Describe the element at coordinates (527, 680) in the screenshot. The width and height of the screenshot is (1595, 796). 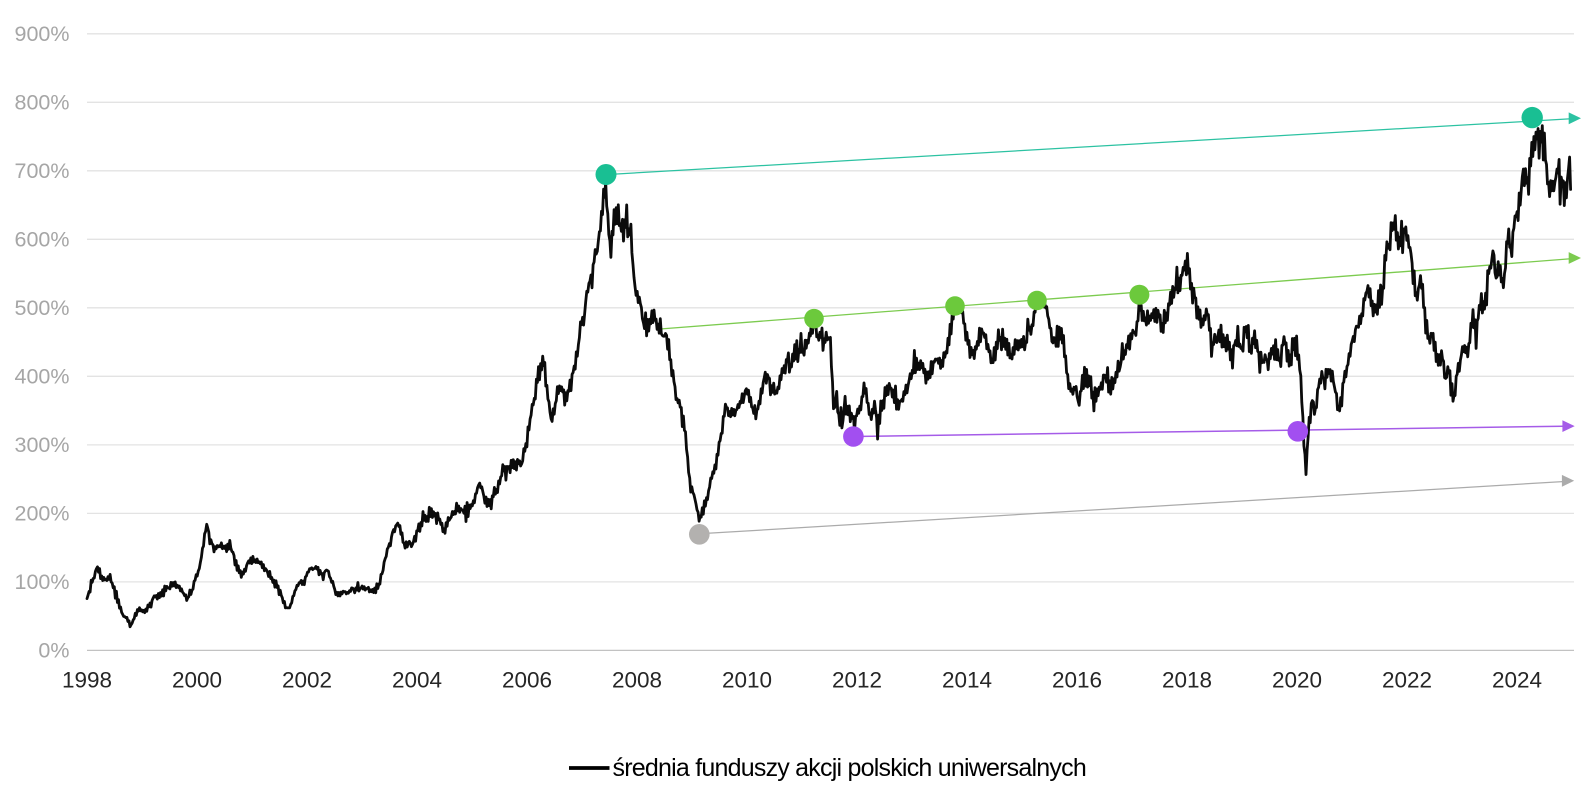
I see `svg-text: 2006` at that location.